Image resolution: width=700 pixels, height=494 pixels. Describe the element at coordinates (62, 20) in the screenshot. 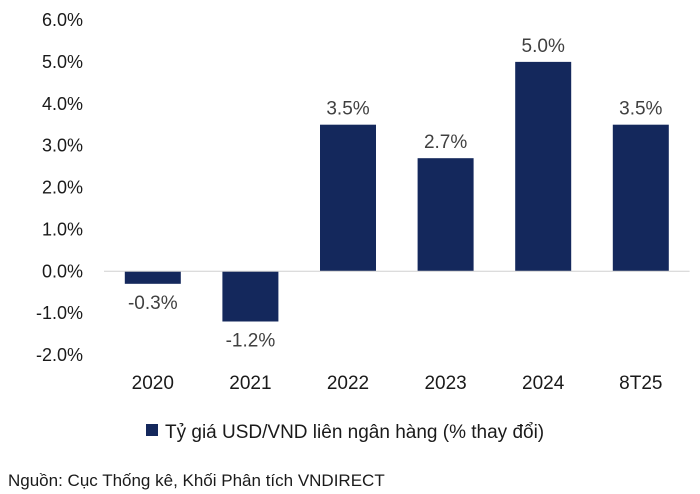

I see `y-tick-label: 6.0%` at that location.